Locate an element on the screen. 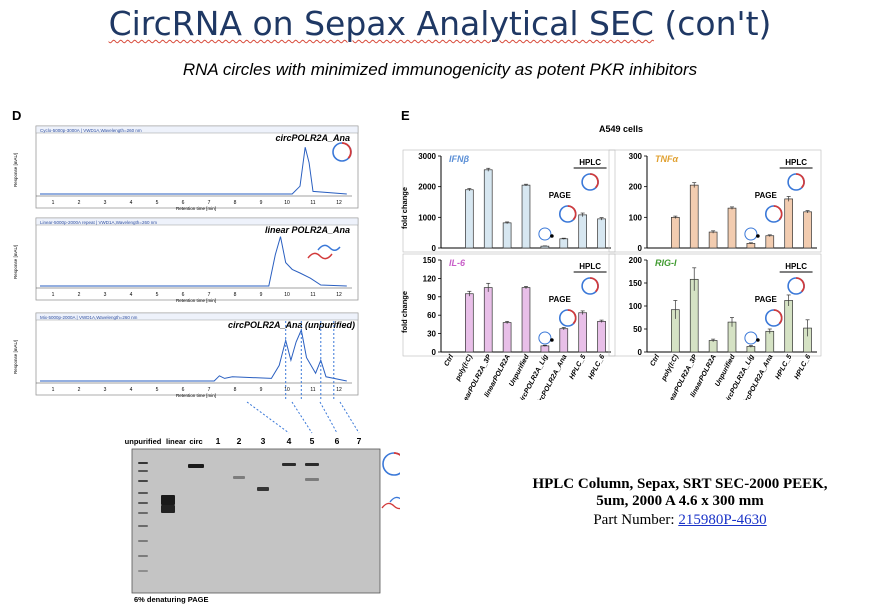 The height and width of the screenshot is (614, 880). linear-rna-icon-red is located at coordinates (320, 256).